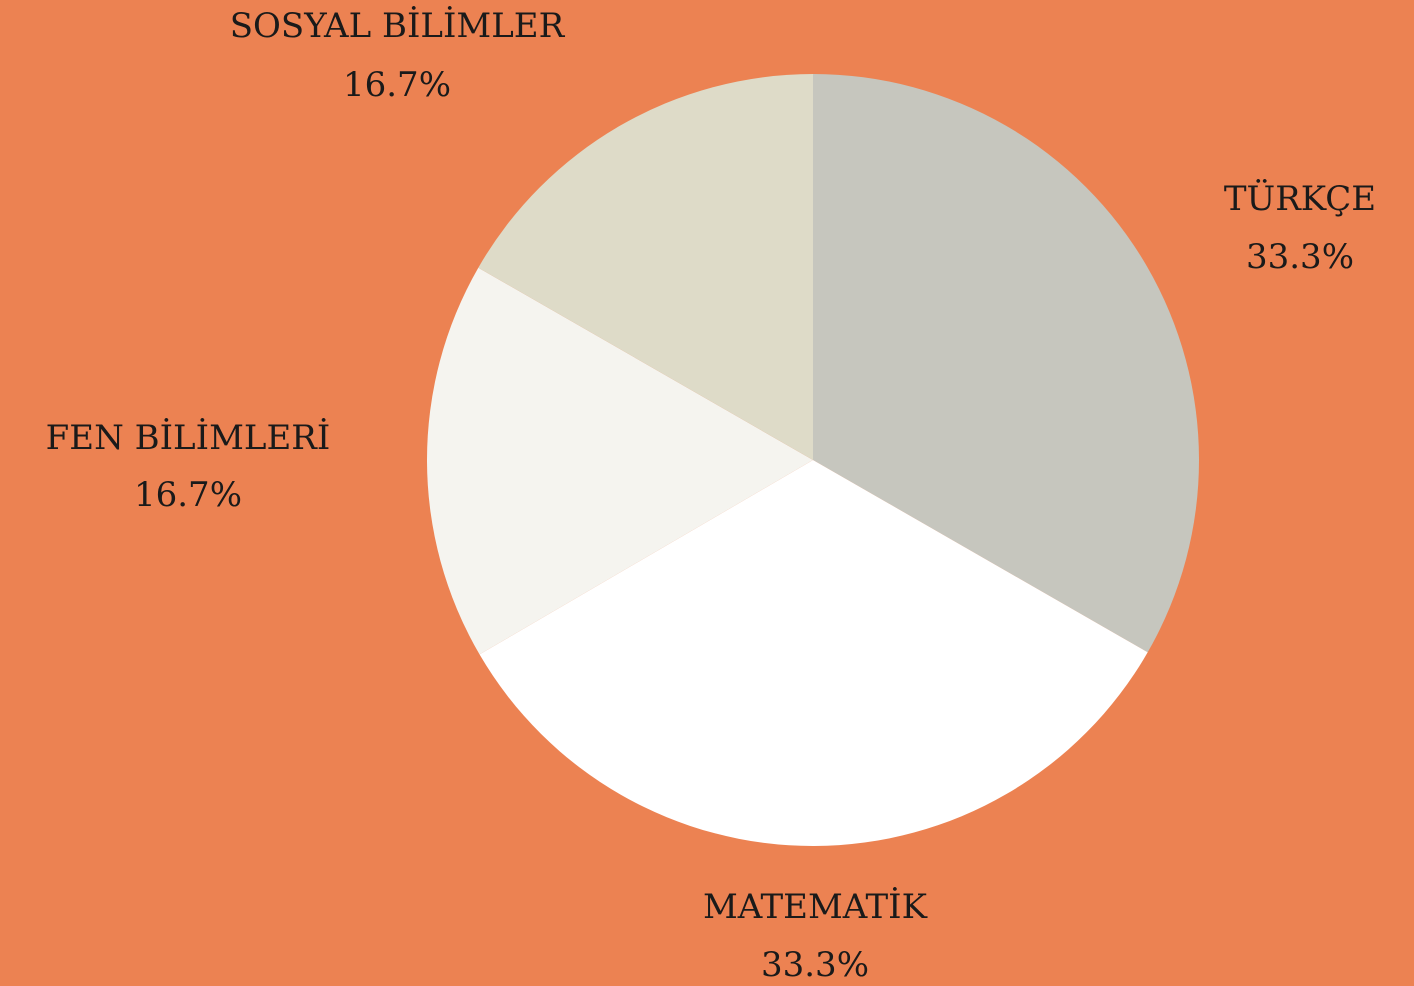  Describe the element at coordinates (397, 85) in the screenshot. I see `slice-percent-sosyal-bilimler: 16.7%` at that location.